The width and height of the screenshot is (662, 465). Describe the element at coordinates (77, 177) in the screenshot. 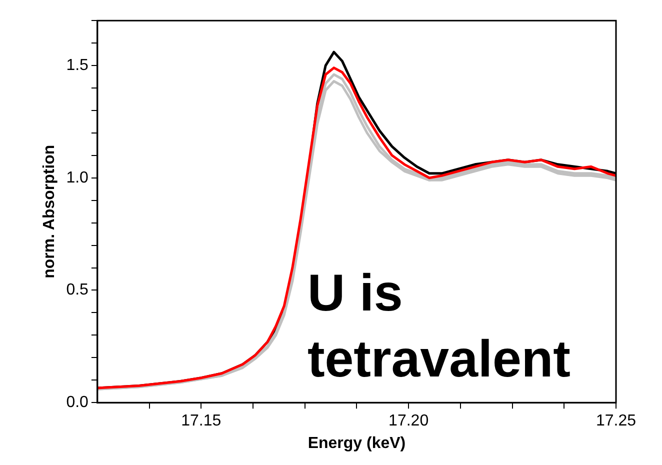

I see `y-tick-label: 1.0` at that location.